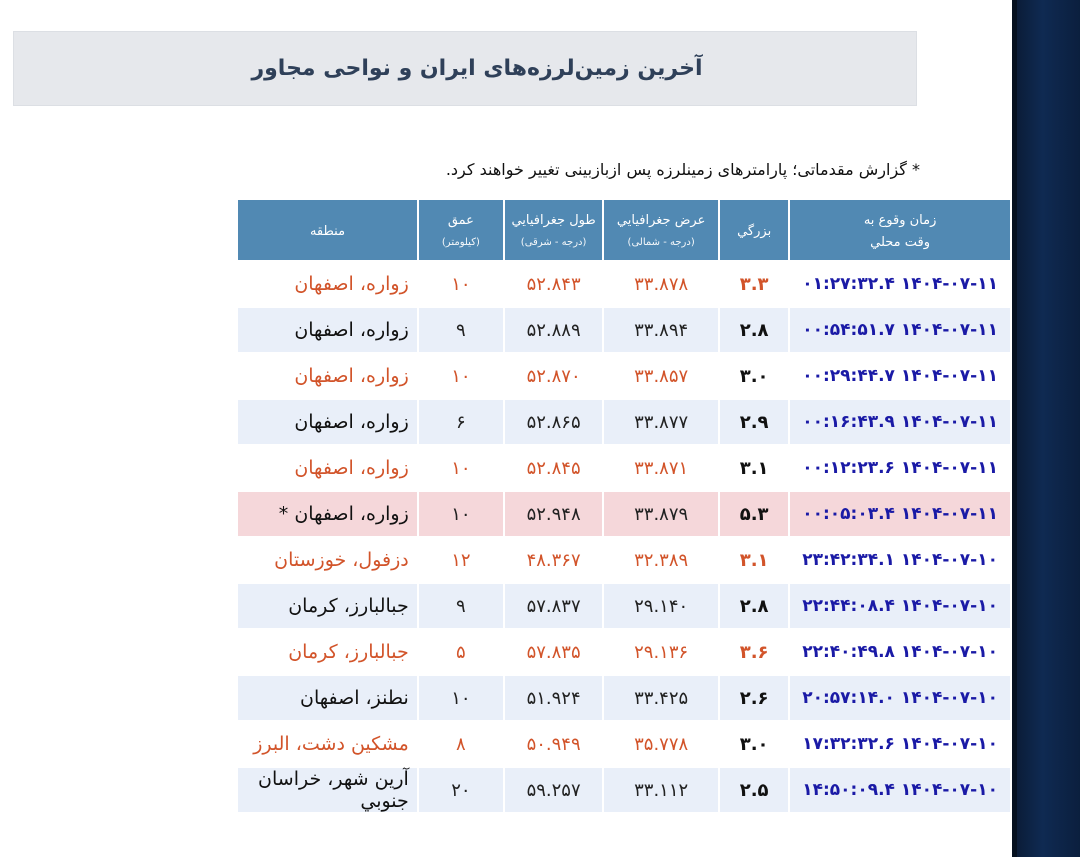 This screenshot has height=857, width=1080. I want to click on cell-latitude: ۳۳.۸۵۷, so click(661, 376).